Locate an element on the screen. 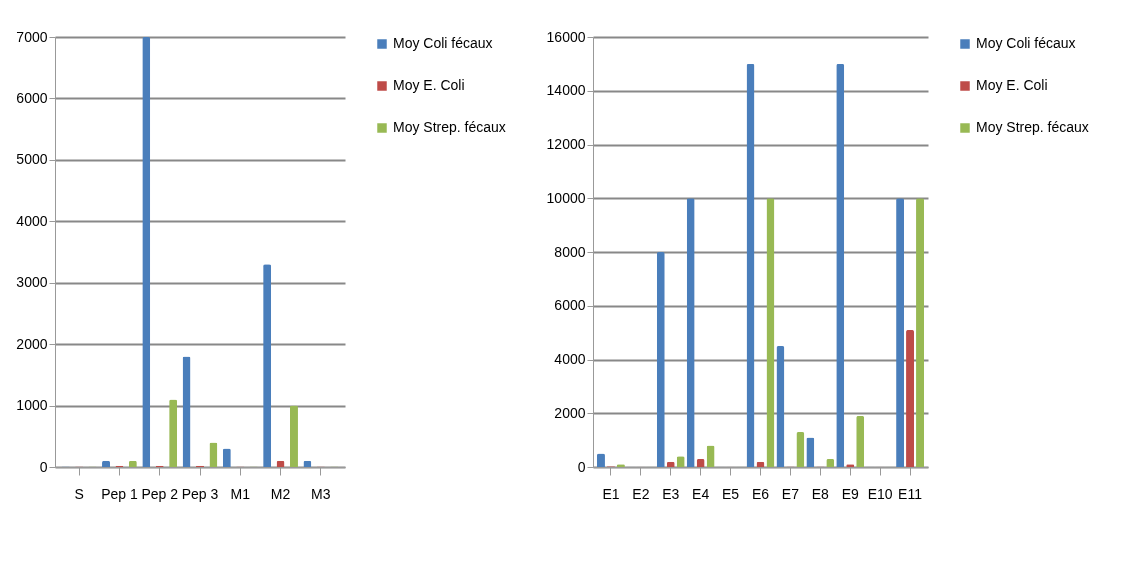  y-tick-label: 8000 is located at coordinates (570, 251).